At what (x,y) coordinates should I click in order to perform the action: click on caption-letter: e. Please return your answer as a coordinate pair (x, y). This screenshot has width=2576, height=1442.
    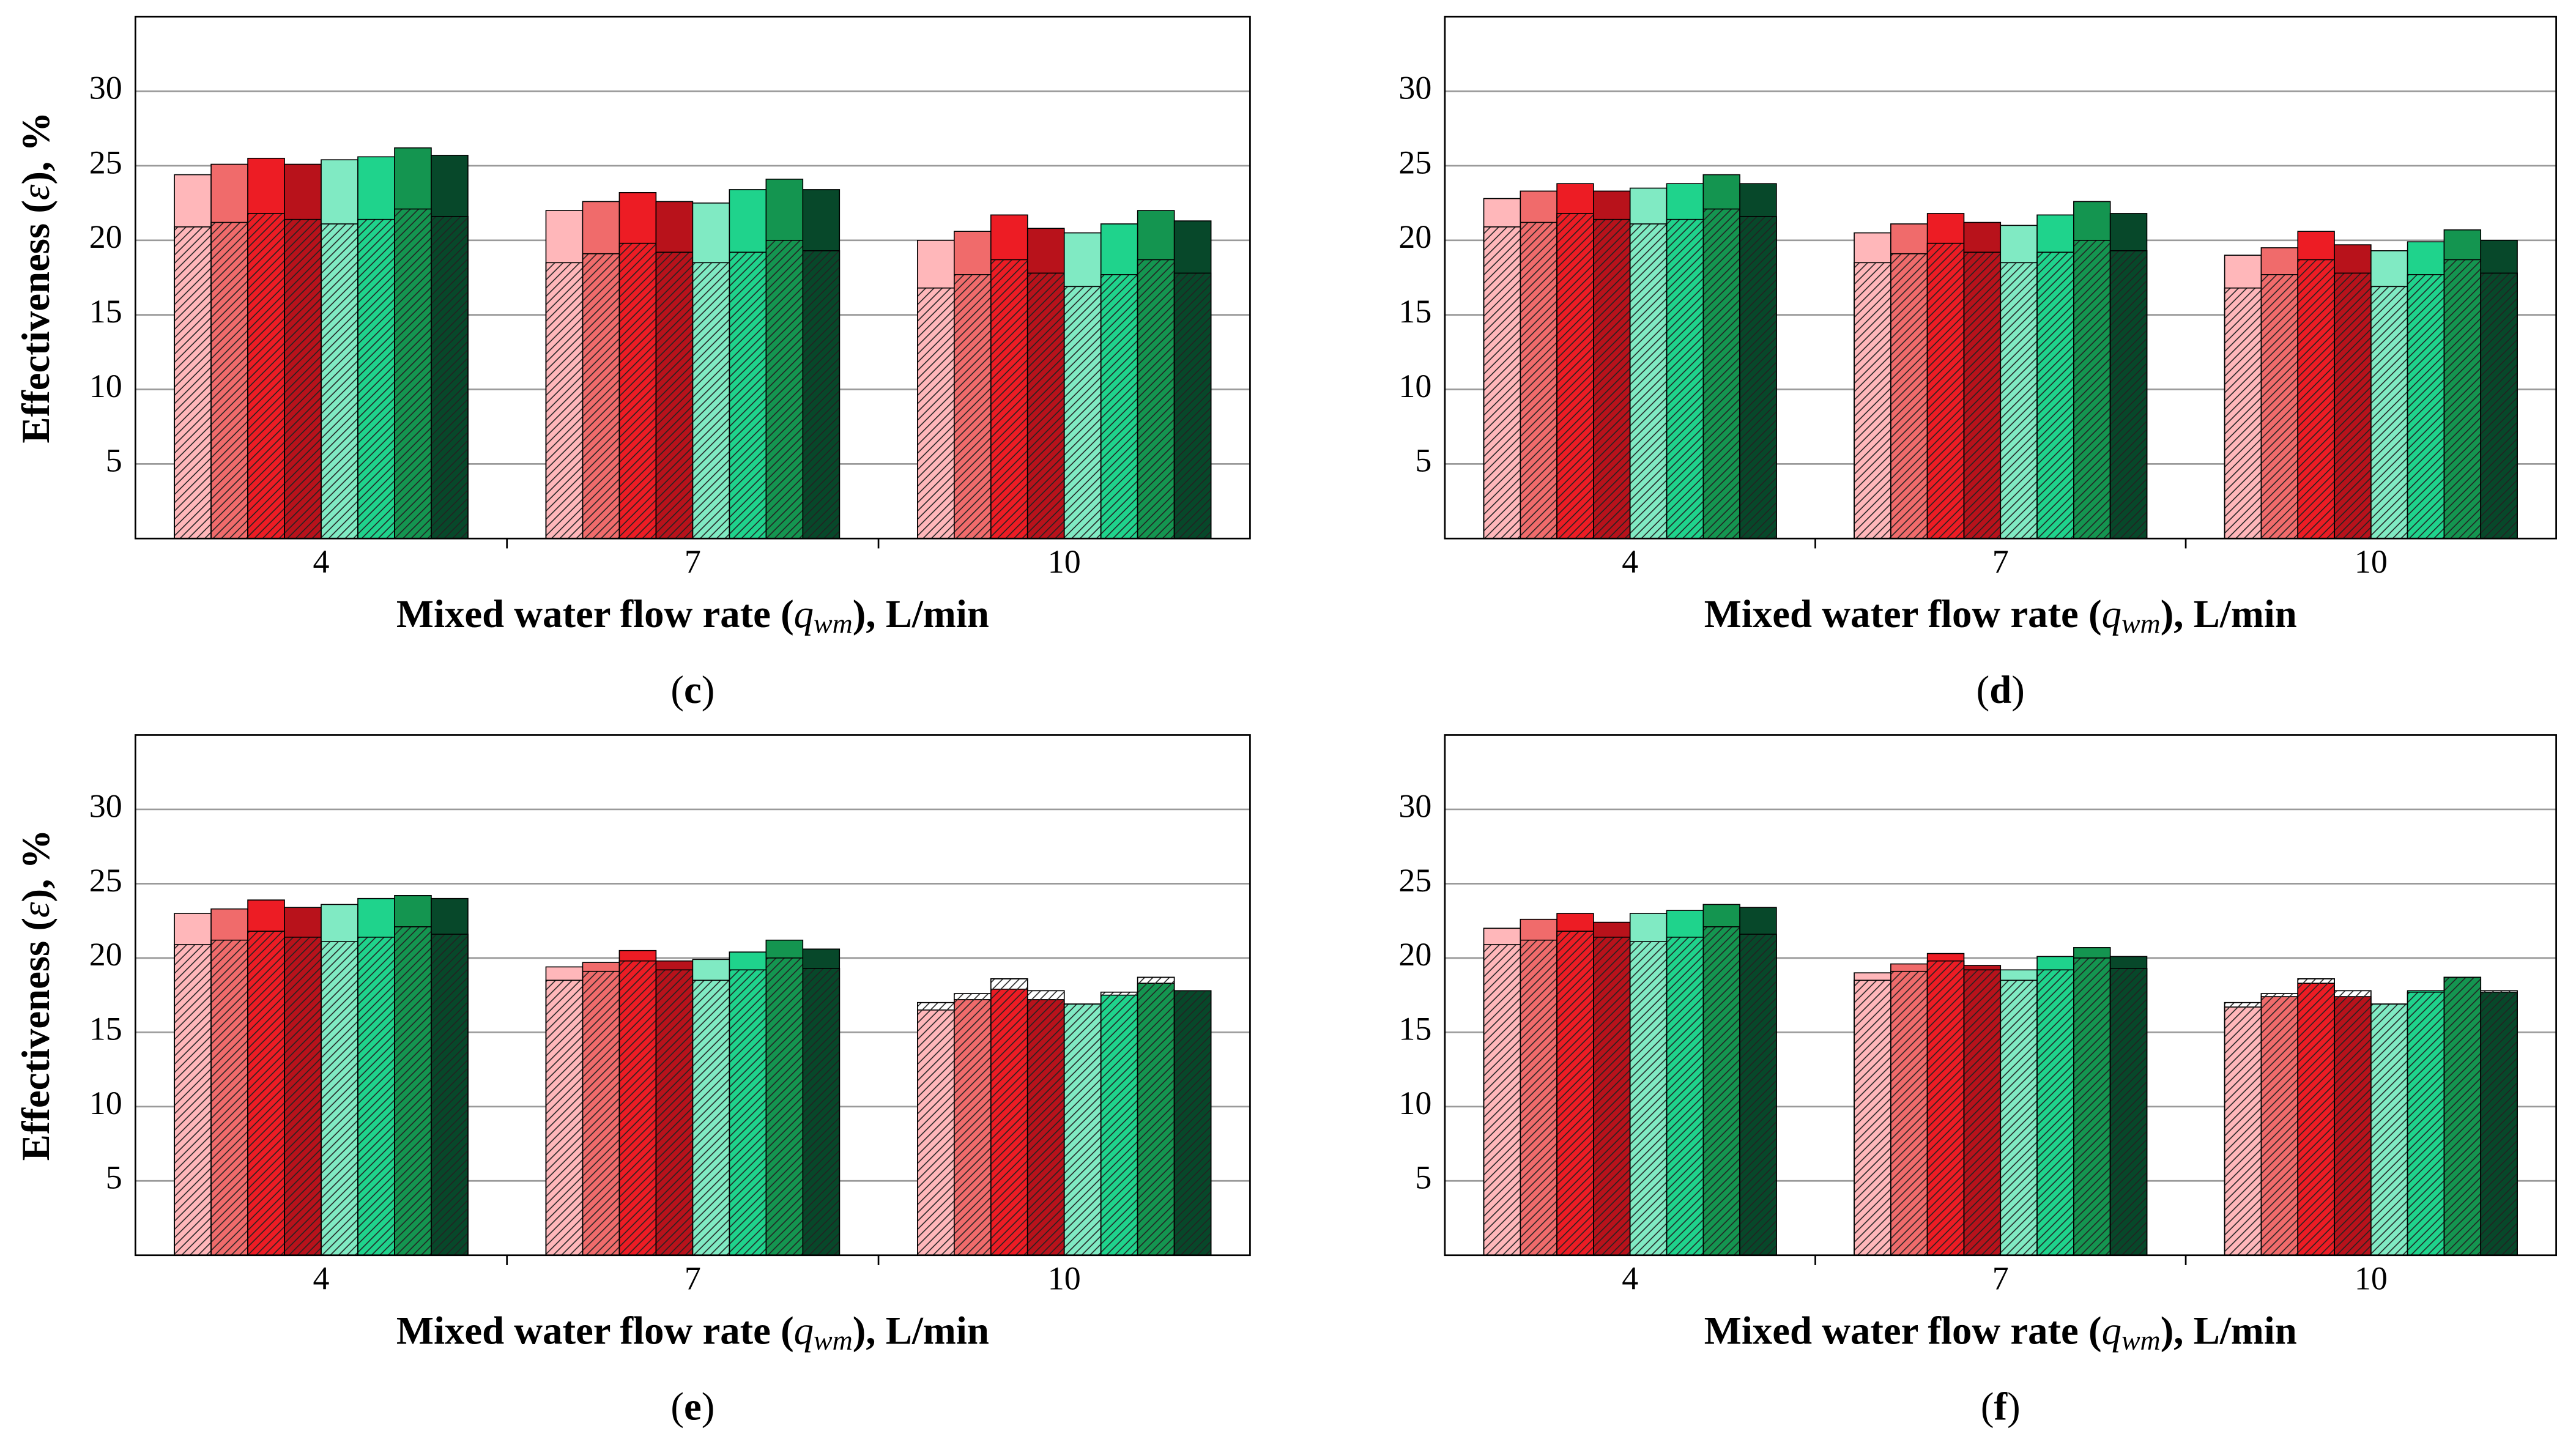
    Looking at the image, I should click on (693, 1406).